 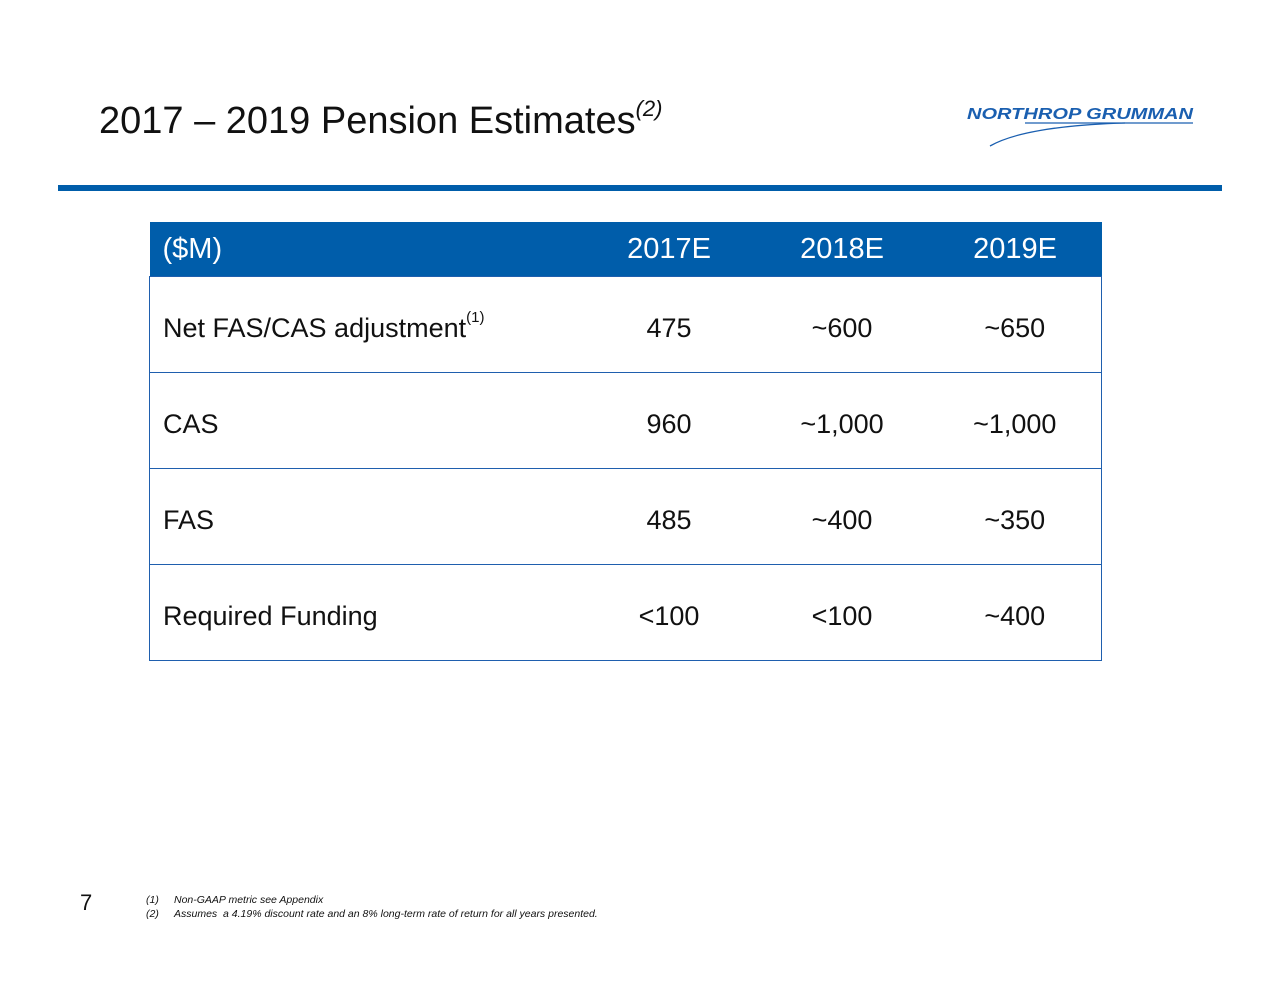 I want to click on row-label-text: Net FAS/CAS adjustment, so click(x=315, y=328).